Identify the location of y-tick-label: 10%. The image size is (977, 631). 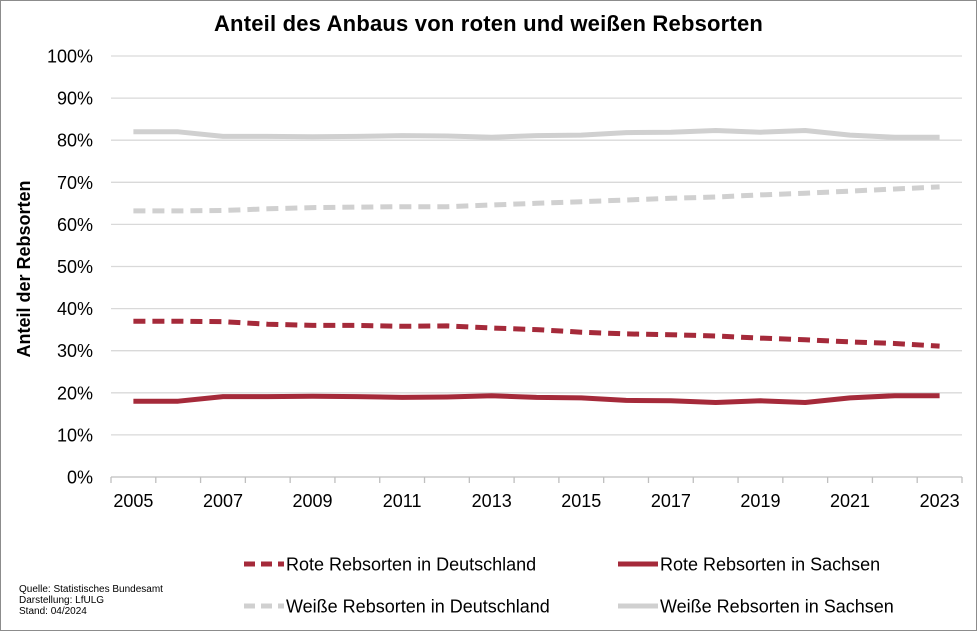
(75, 435).